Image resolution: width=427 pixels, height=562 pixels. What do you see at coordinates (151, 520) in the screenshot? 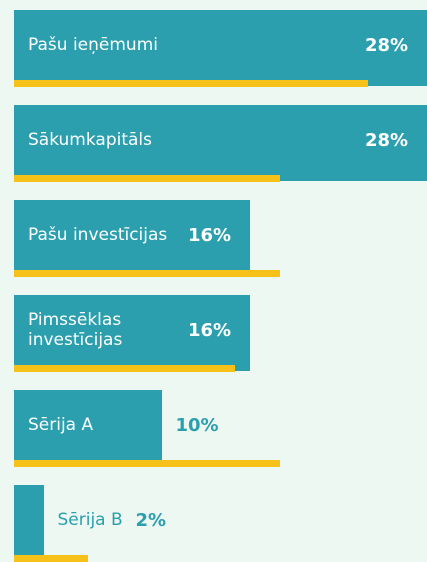
I see `value-label: 2%` at bounding box center [151, 520].